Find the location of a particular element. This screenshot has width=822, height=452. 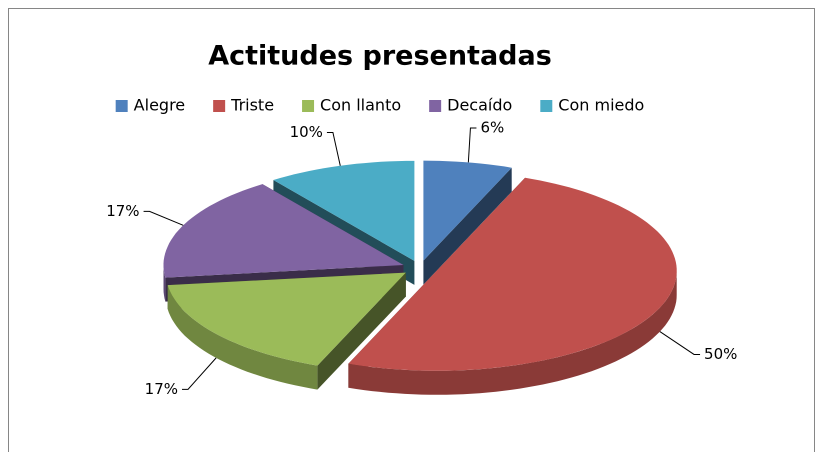

chart-title: Actitudes presentadas is located at coordinates (380, 56).